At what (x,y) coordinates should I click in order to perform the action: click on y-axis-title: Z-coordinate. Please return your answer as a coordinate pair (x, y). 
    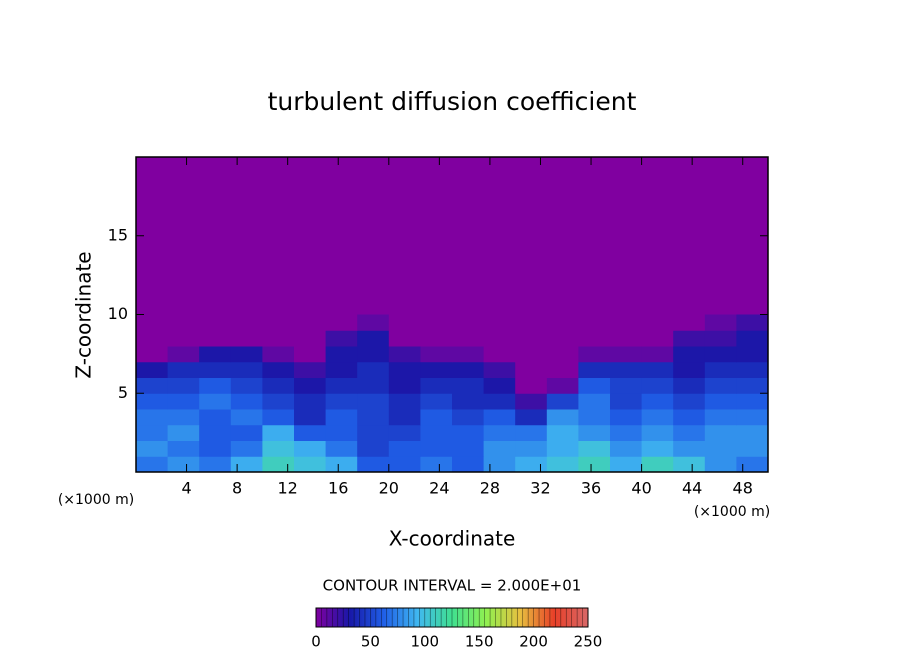
    Looking at the image, I should click on (84, 314).